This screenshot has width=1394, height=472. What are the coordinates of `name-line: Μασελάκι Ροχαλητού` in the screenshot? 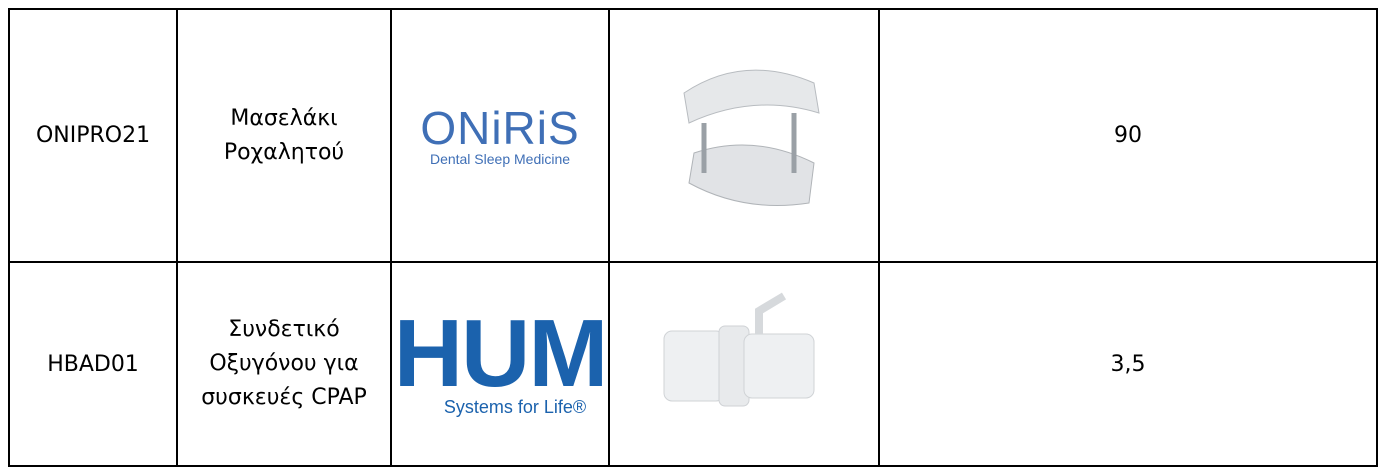 It's located at (284, 135).